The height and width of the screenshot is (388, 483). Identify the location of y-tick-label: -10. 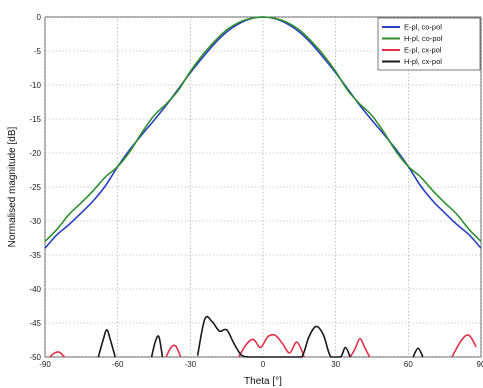
(35, 85).